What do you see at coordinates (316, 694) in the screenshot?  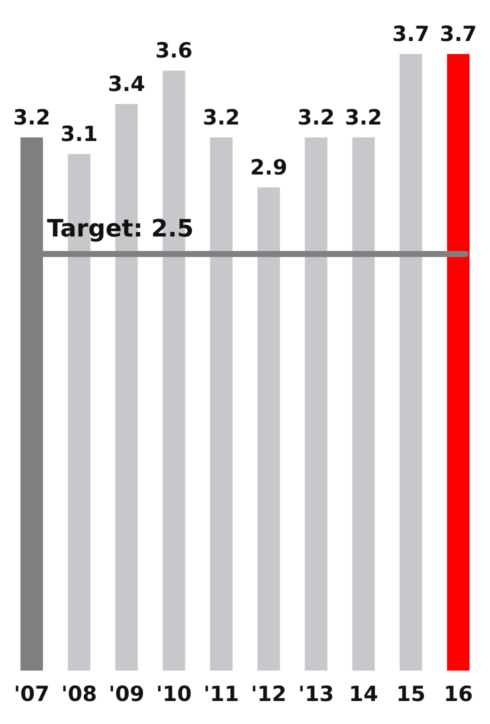 I see `x-tick-label: '13` at bounding box center [316, 694].